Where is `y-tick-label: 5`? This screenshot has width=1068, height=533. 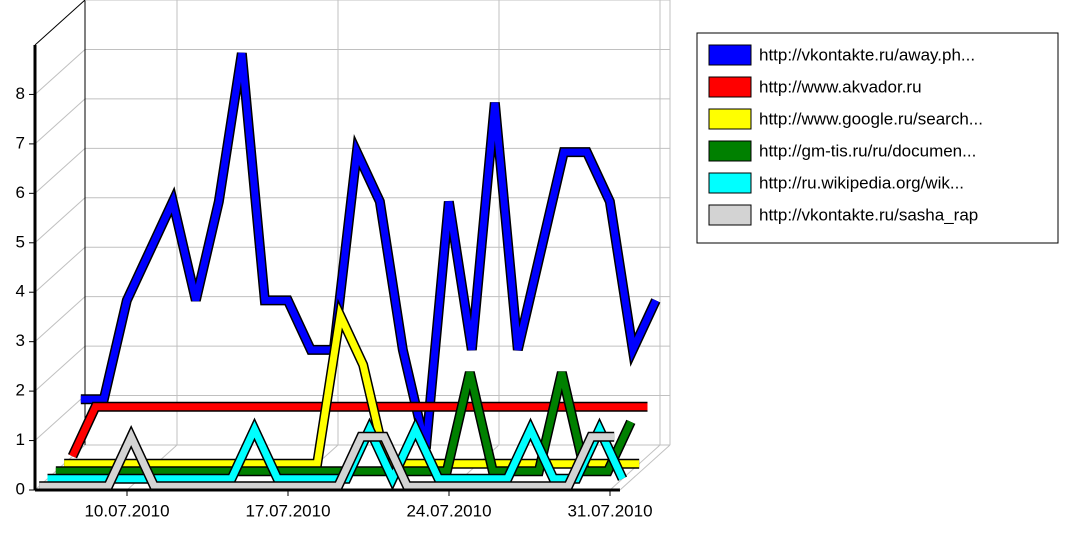
y-tick-label: 5 is located at coordinates (20, 241).